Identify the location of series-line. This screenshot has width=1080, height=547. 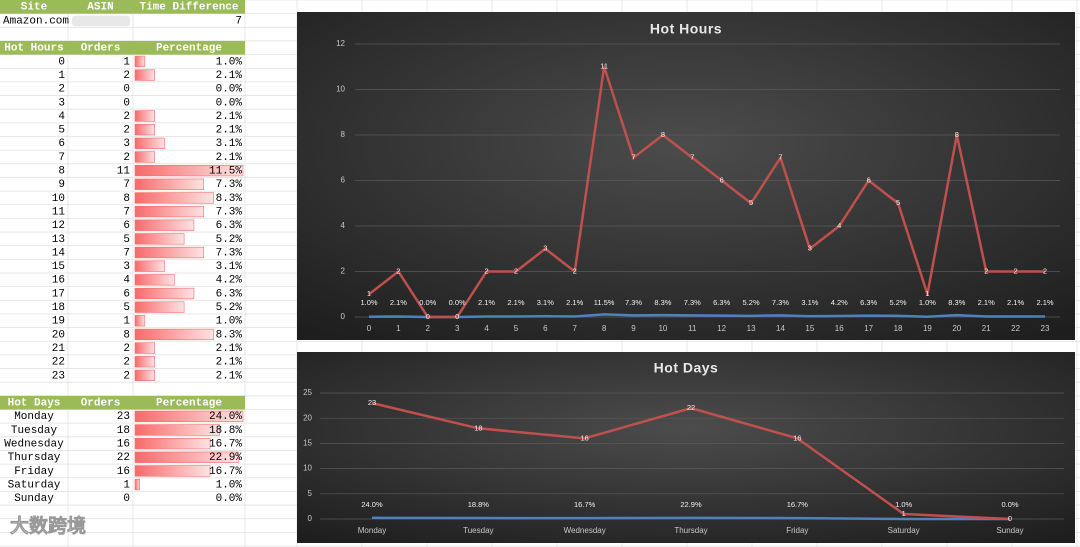
(706, 316).